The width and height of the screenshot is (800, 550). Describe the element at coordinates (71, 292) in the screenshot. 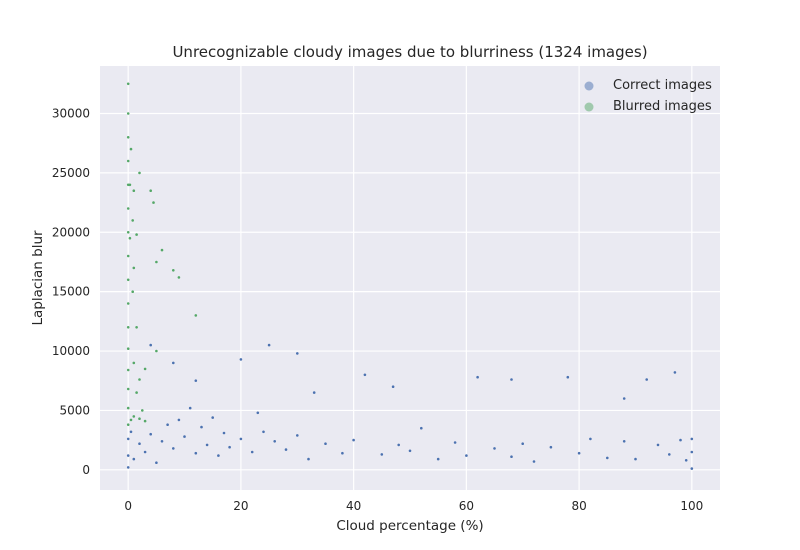

I see `y-tick-label: 15000` at that location.